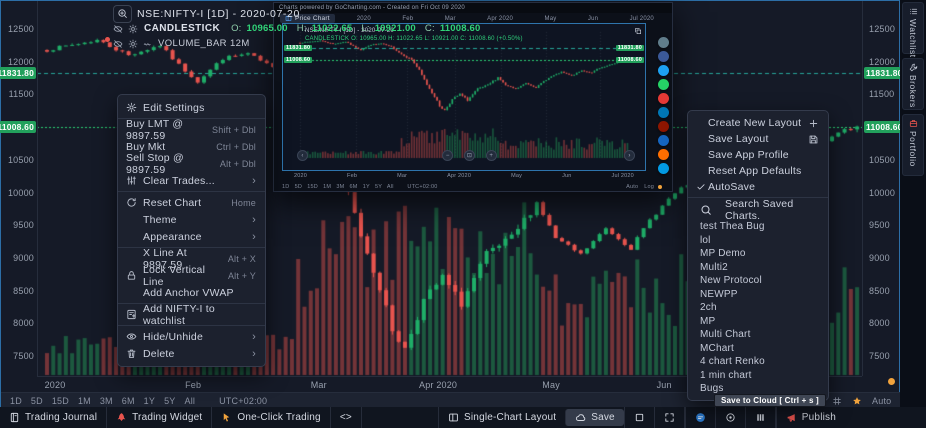 The image size is (926, 428). What do you see at coordinates (857, 401) in the screenshot?
I see `star-icon` at bounding box center [857, 401].